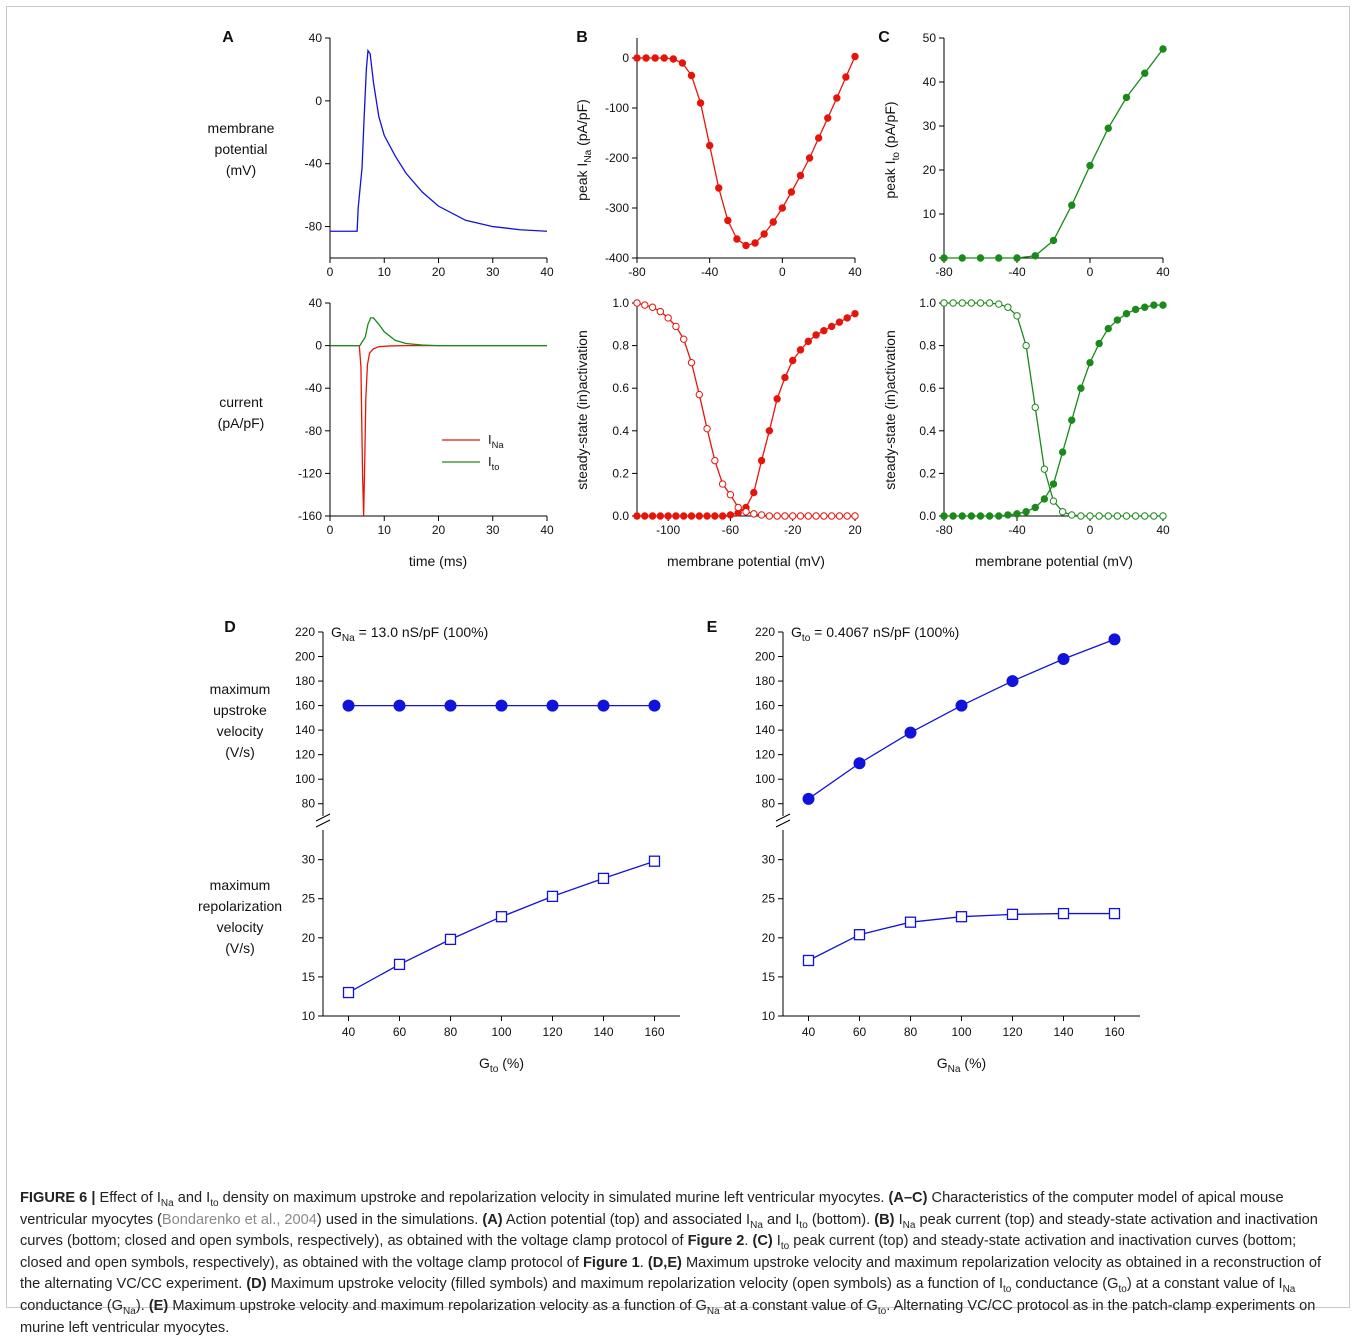 The image size is (1358, 1339). Describe the element at coordinates (305, 730) in the screenshot. I see `D-upper-y-tick-label: 140` at that location.